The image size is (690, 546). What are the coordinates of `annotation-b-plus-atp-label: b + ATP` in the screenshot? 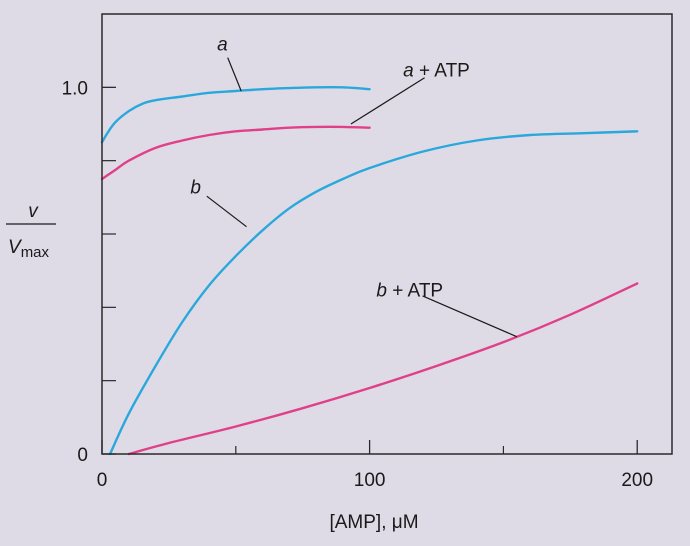 It's located at (409, 290).